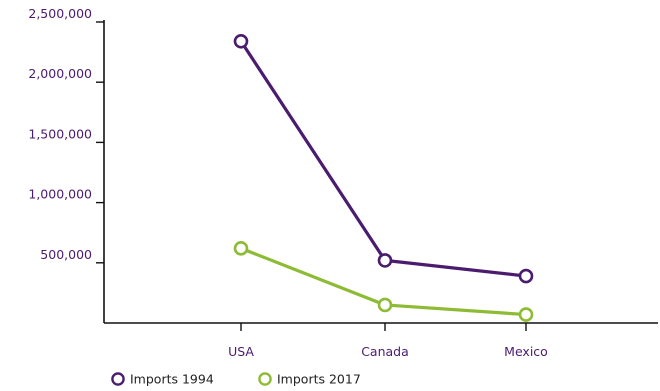  I want to click on legend-item: Imports 1994, so click(162, 379).